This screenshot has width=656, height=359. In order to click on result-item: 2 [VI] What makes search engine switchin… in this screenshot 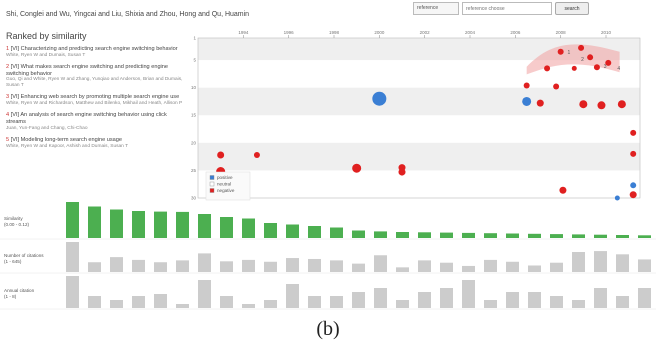, I will do `click(96, 77)`.